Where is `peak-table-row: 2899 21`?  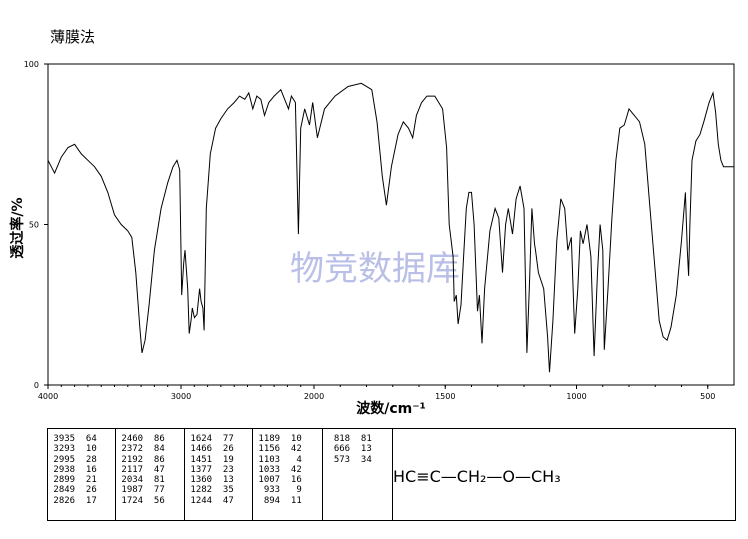
peak-table-row: 2899 21 is located at coordinates (81, 480).